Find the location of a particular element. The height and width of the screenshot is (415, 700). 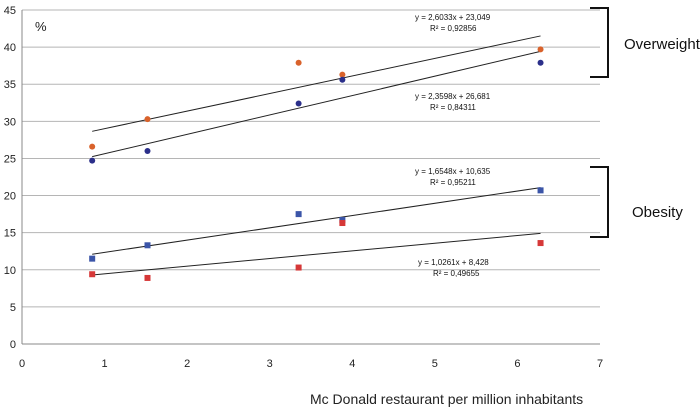

trend-equation-overweight-blue: y = 2,3598x + 26,681 is located at coordinates (453, 96).